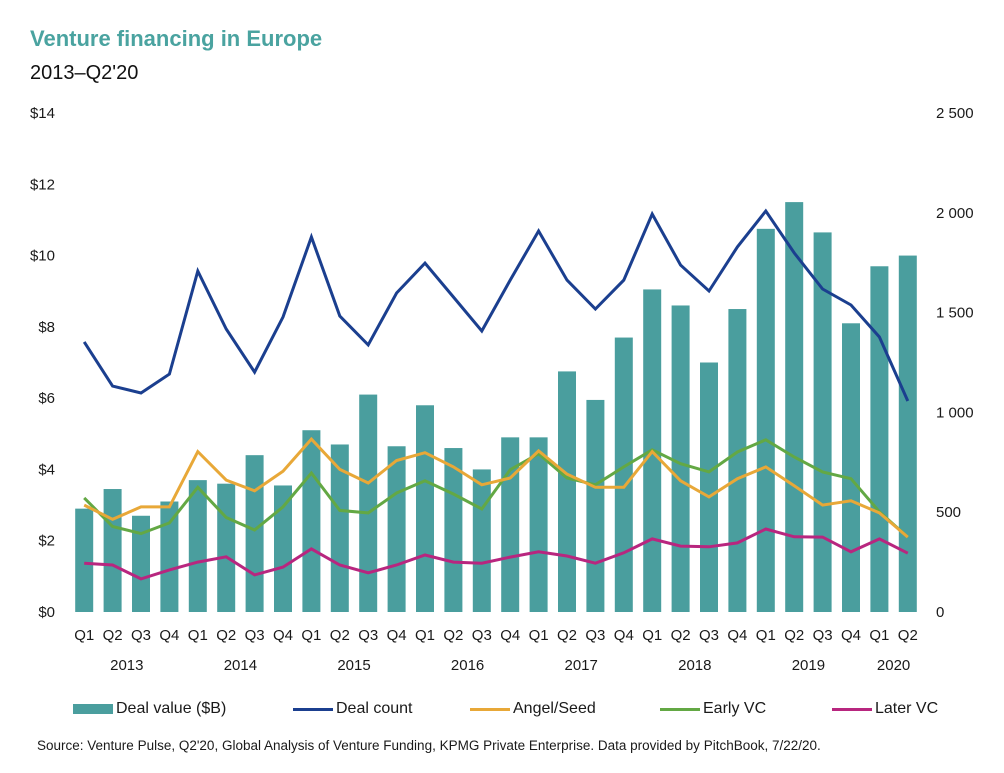  Describe the element at coordinates (176, 38) in the screenshot. I see `chart-title: Venture financing in Europe` at that location.